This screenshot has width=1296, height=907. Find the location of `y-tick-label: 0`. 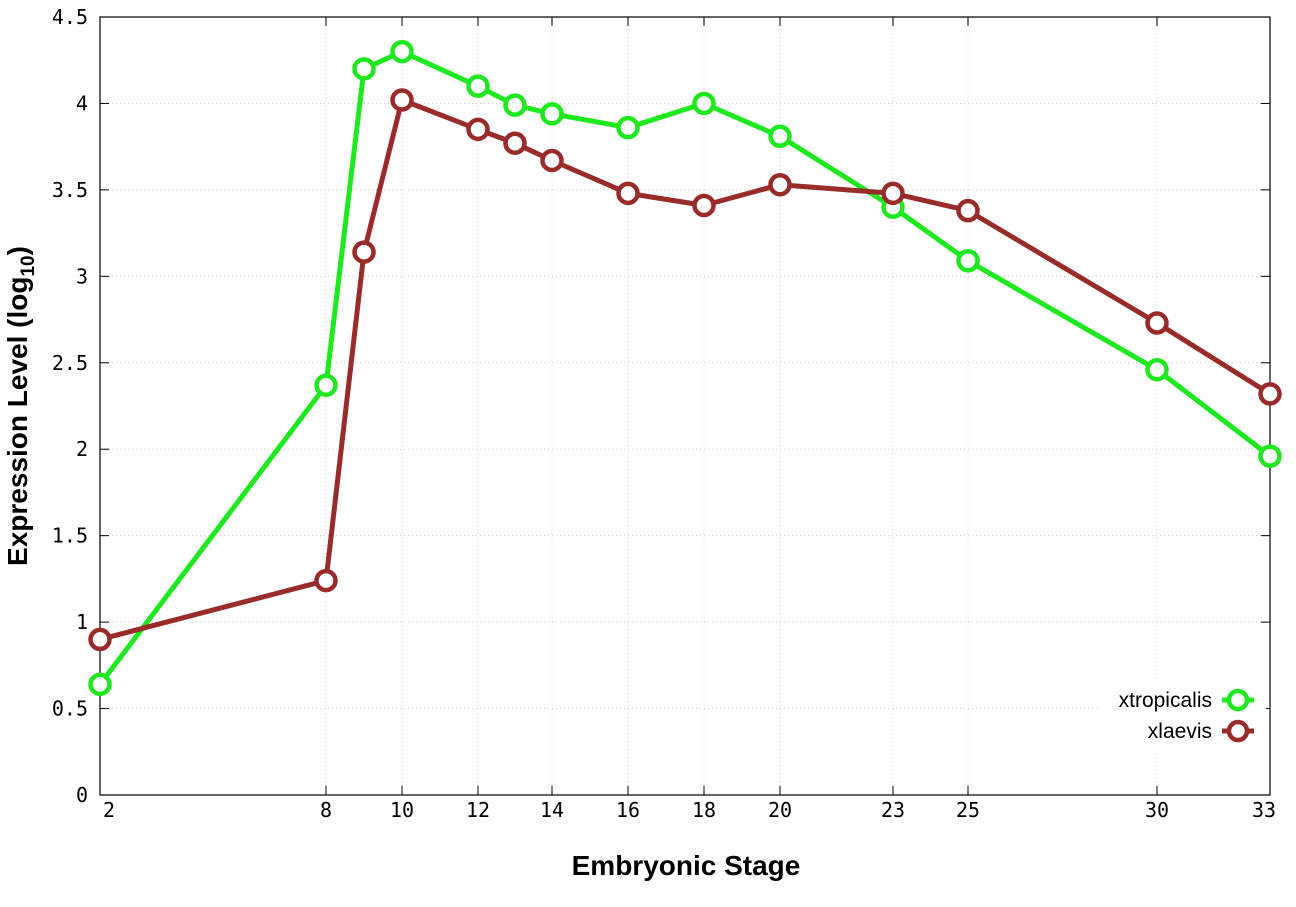

y-tick-label: 0 is located at coordinates (82, 795).